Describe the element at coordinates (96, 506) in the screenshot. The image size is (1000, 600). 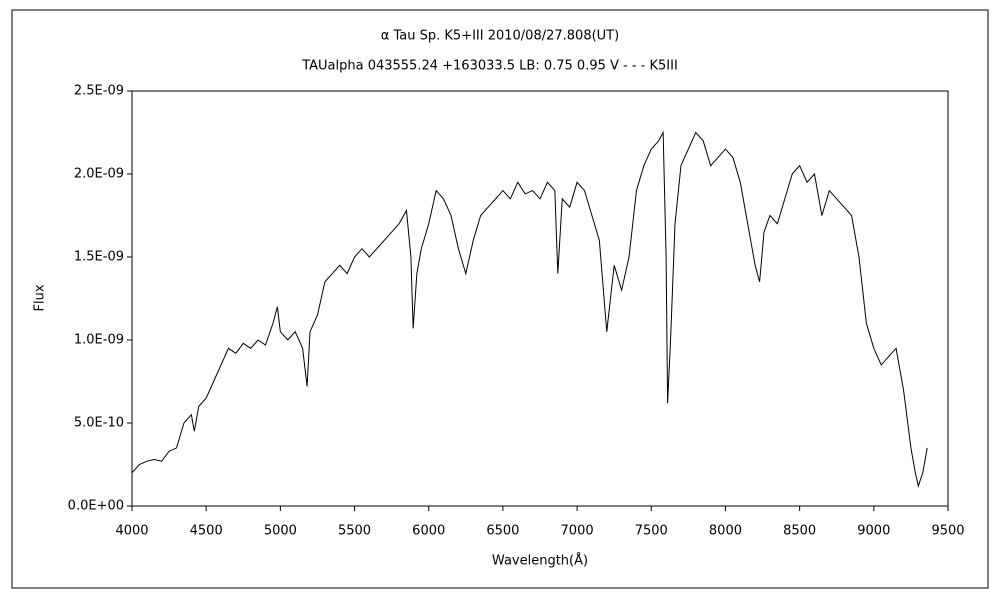
I see `y-tick-label: 0.0E+00` at that location.